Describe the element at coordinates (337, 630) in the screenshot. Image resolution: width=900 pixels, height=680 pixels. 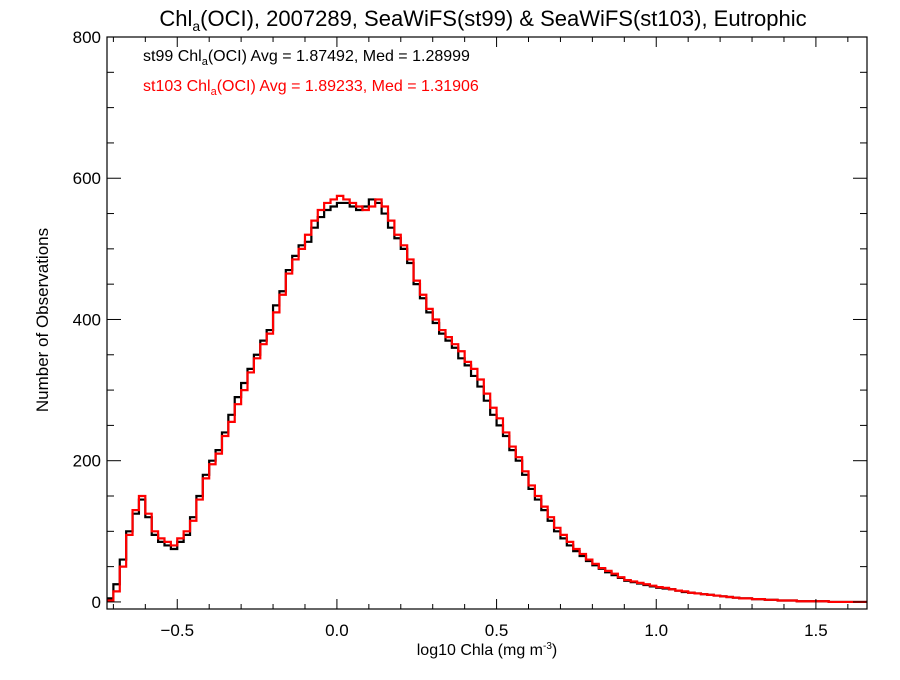
I see `x-tick-label: 0.0` at that location.